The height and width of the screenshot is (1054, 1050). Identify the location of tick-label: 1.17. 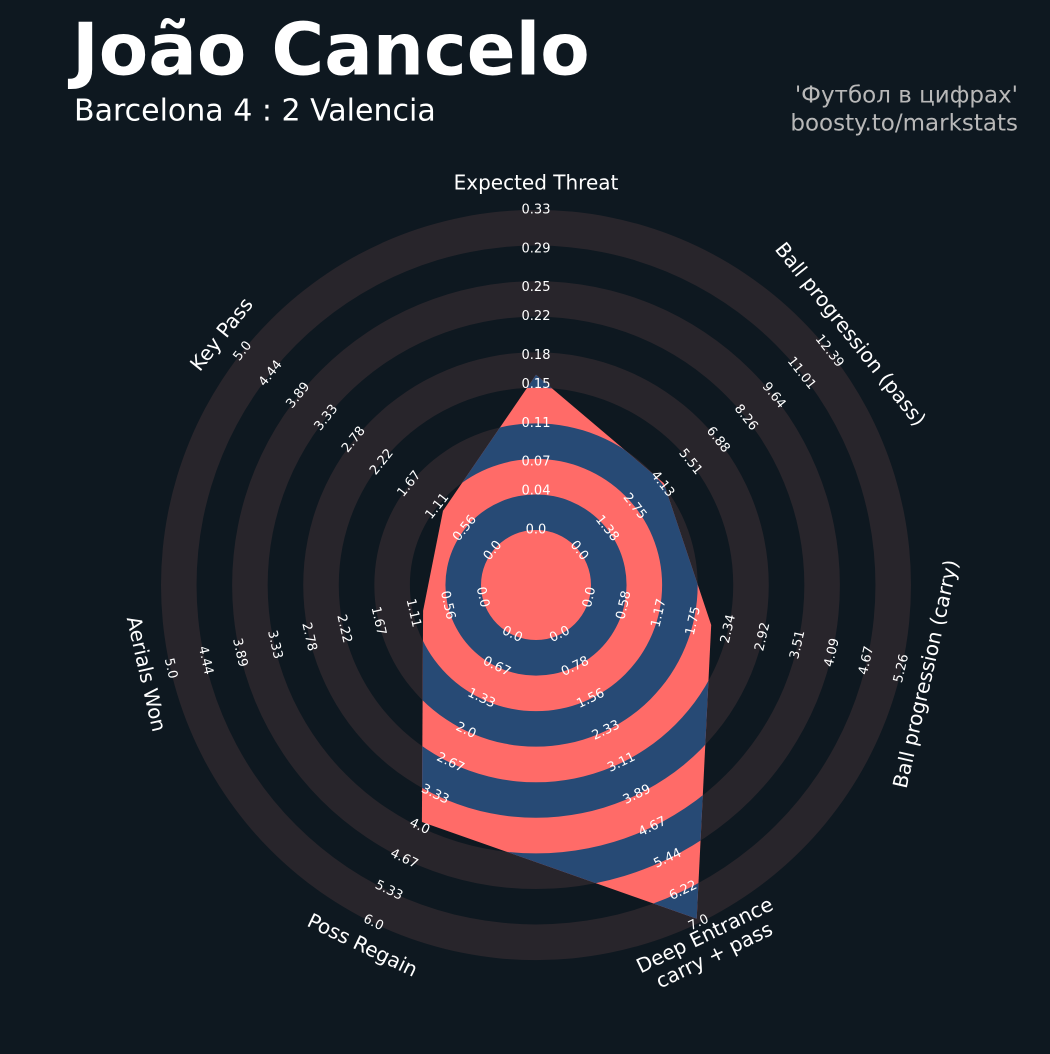
(658, 613).